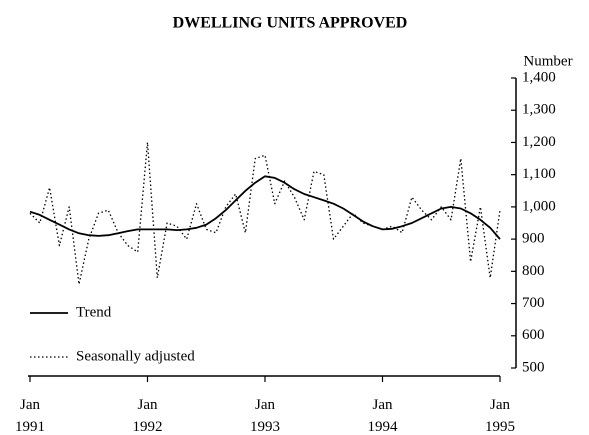 This screenshot has height=435, width=589. I want to click on y-tick-label: 1,000, so click(539, 206).